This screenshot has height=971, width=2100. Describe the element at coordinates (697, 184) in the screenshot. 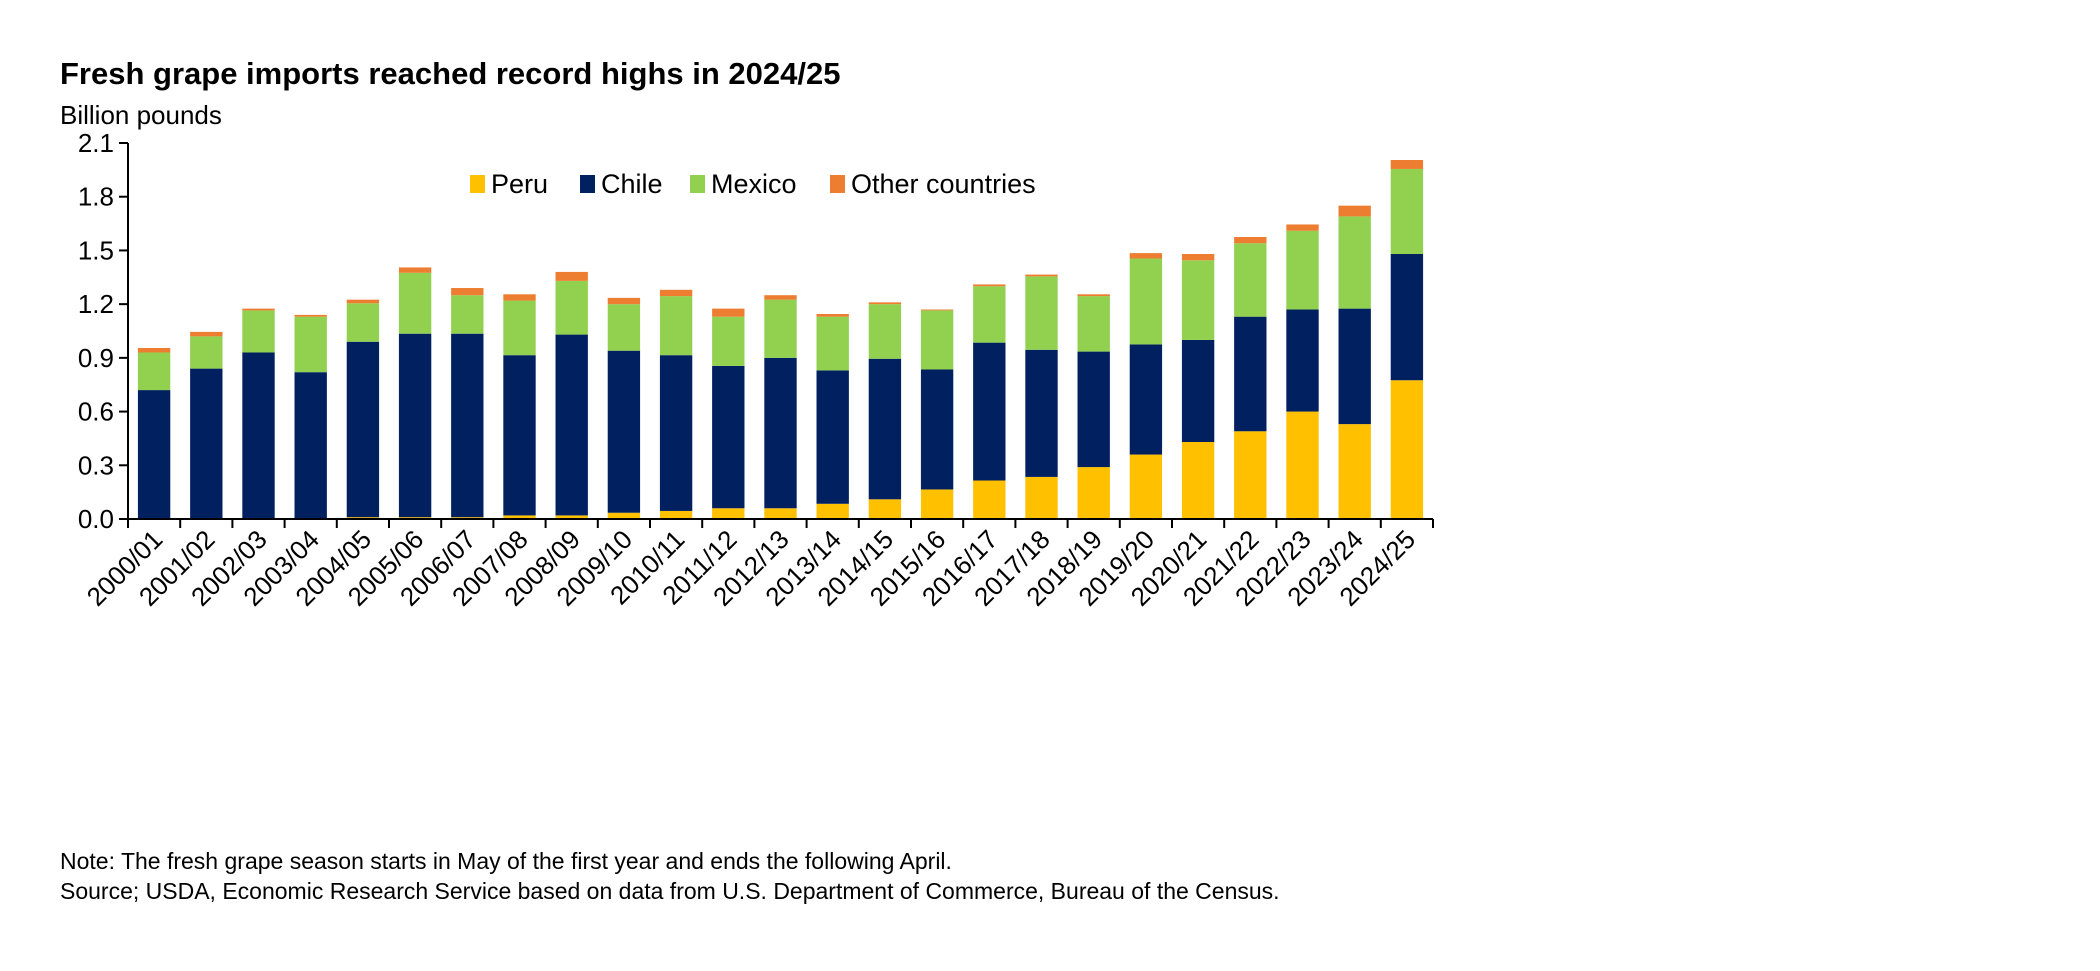

I see `legend-swatch-mexico` at that location.